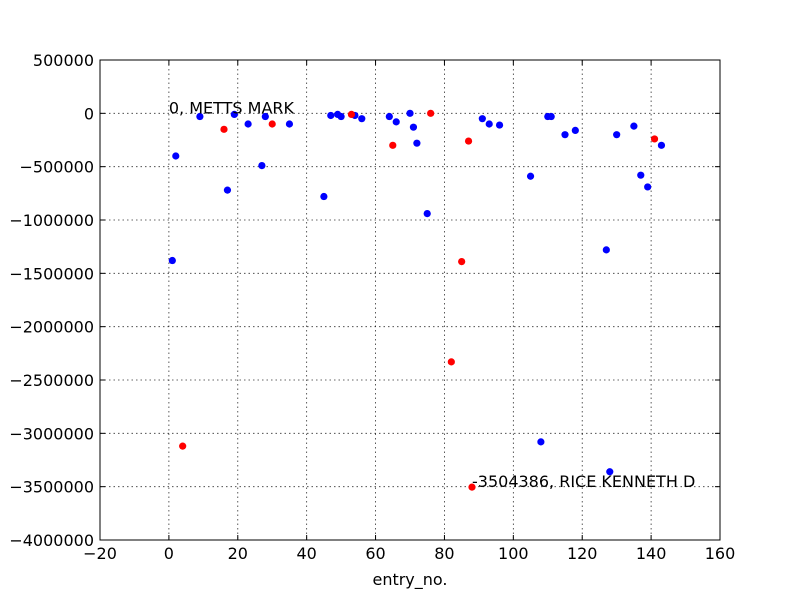  I want to click on y-tick-label: −3000000, so click(51, 433).